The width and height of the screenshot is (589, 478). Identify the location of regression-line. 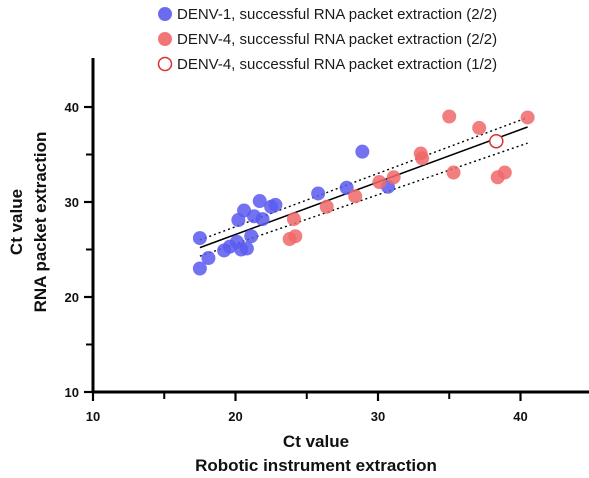
(363, 187).